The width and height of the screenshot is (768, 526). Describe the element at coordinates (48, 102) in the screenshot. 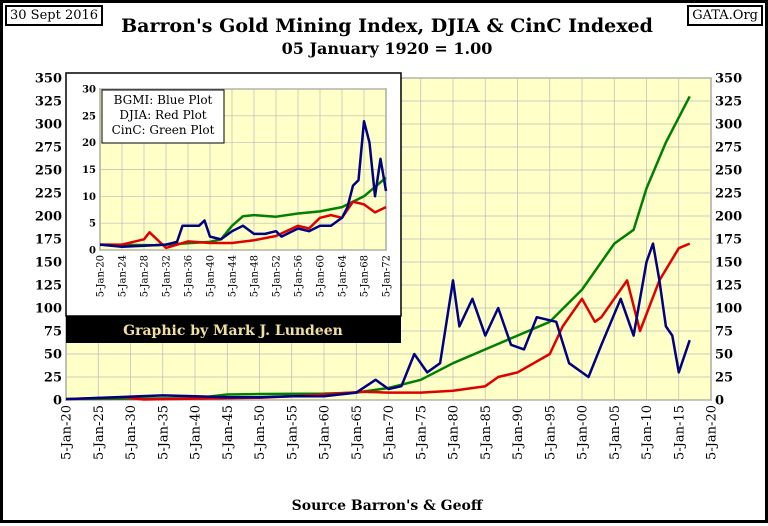

I see `main-y-tick-label: 325` at that location.